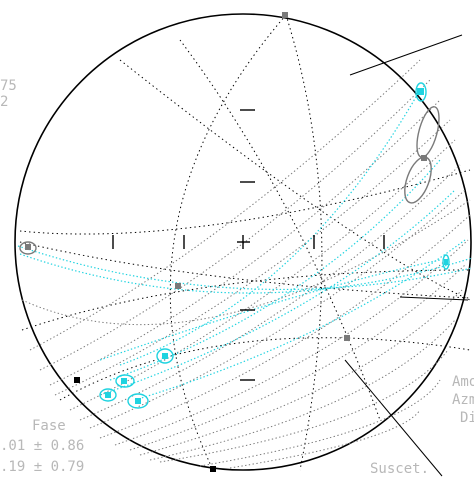 This screenshot has width=474, height=479. I want to click on azm-label: Azm, so click(463, 400).